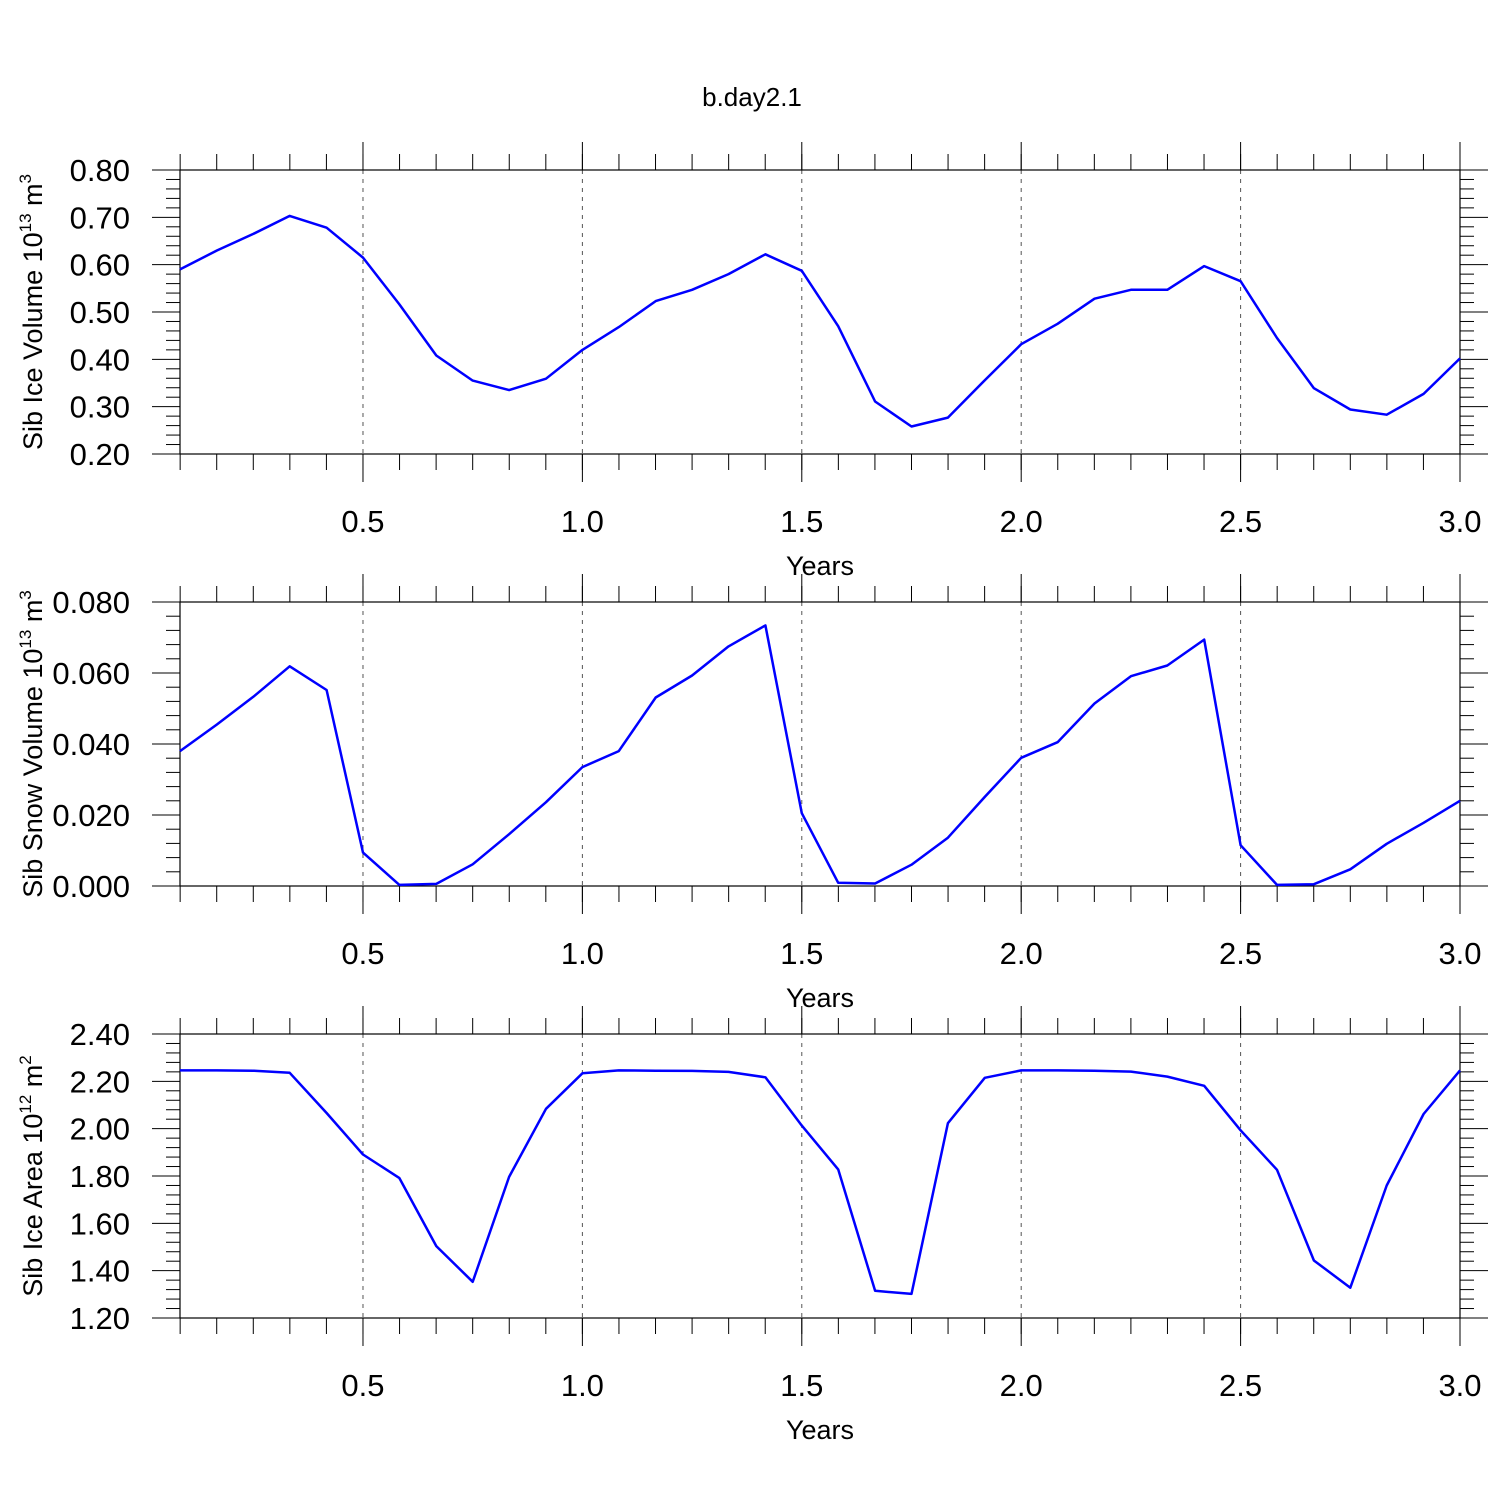 The width and height of the screenshot is (1500, 1500). Describe the element at coordinates (100, 312) in the screenshot. I see `y-tick-label: 0.50` at that location.